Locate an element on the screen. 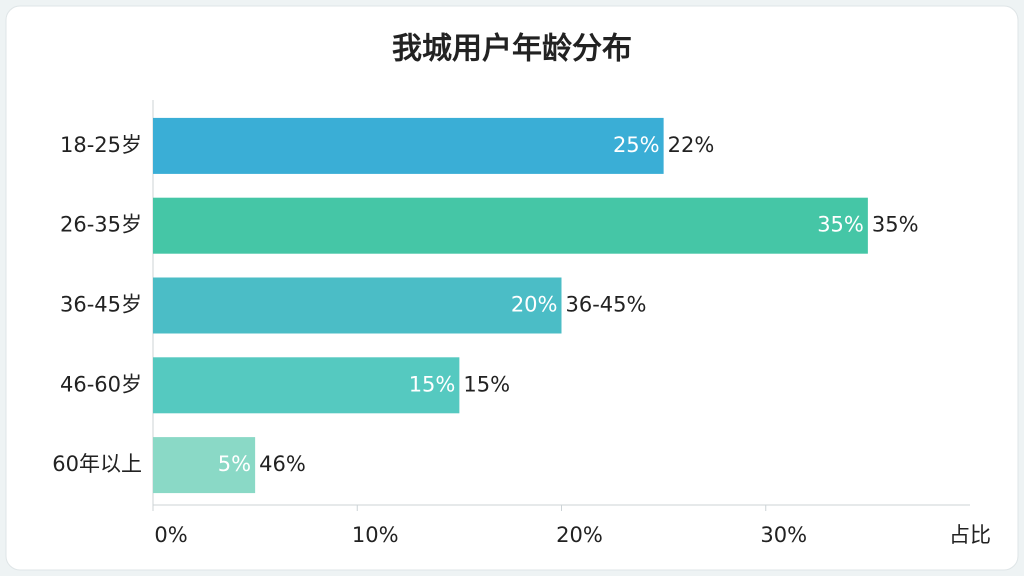 The height and width of the screenshot is (576, 1024). value-label: 20% is located at coordinates (534, 305).